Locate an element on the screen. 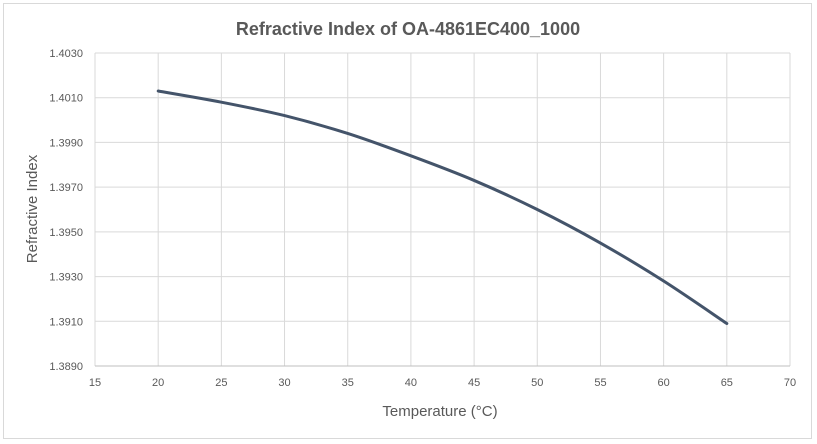 This screenshot has width=817, height=444. x-tick-label: 35 is located at coordinates (348, 383).